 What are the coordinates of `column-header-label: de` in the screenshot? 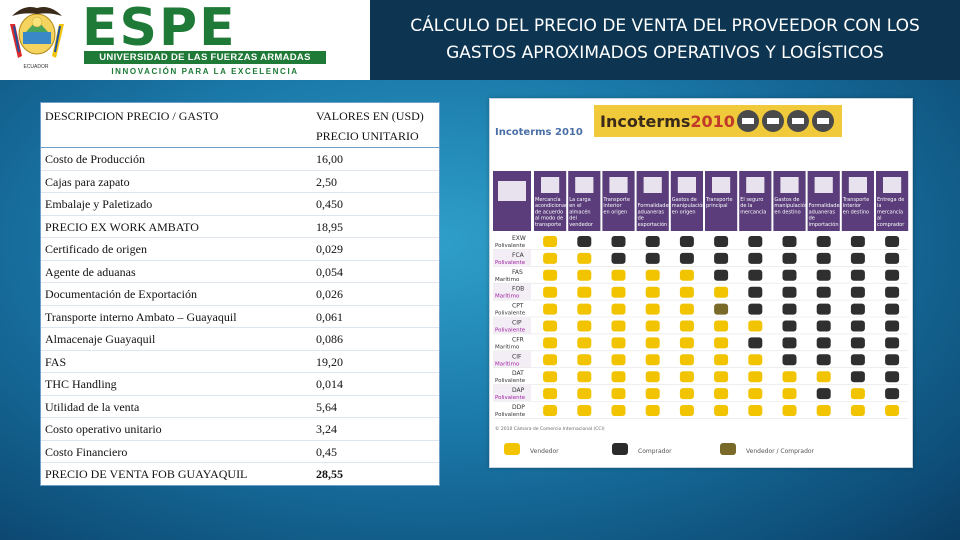 It's located at (641, 219).